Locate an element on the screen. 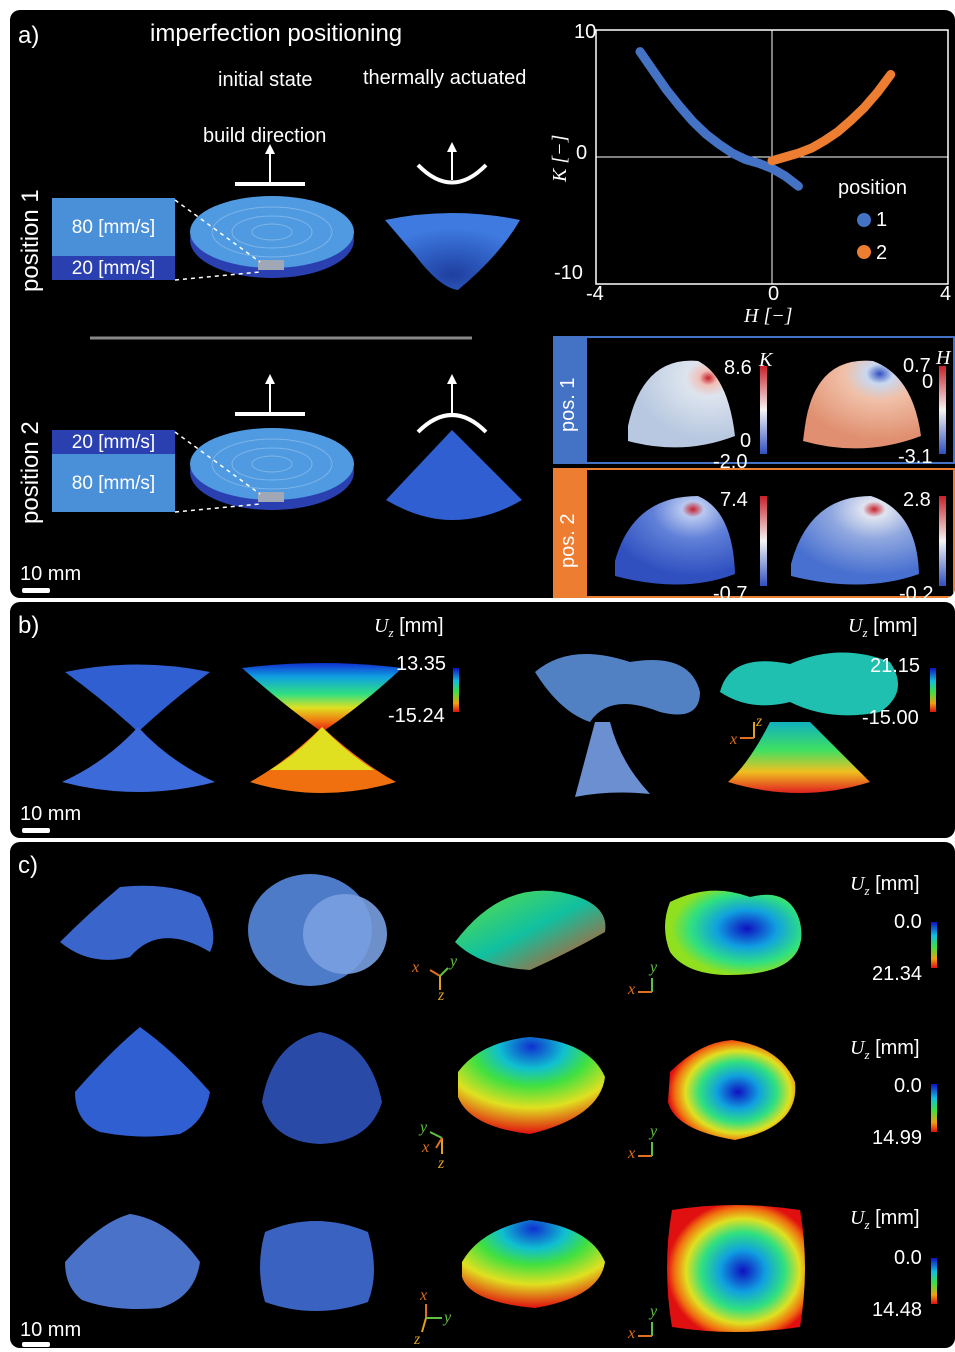  row1-speed-fast: 80 [mm/s] is located at coordinates (113, 227).